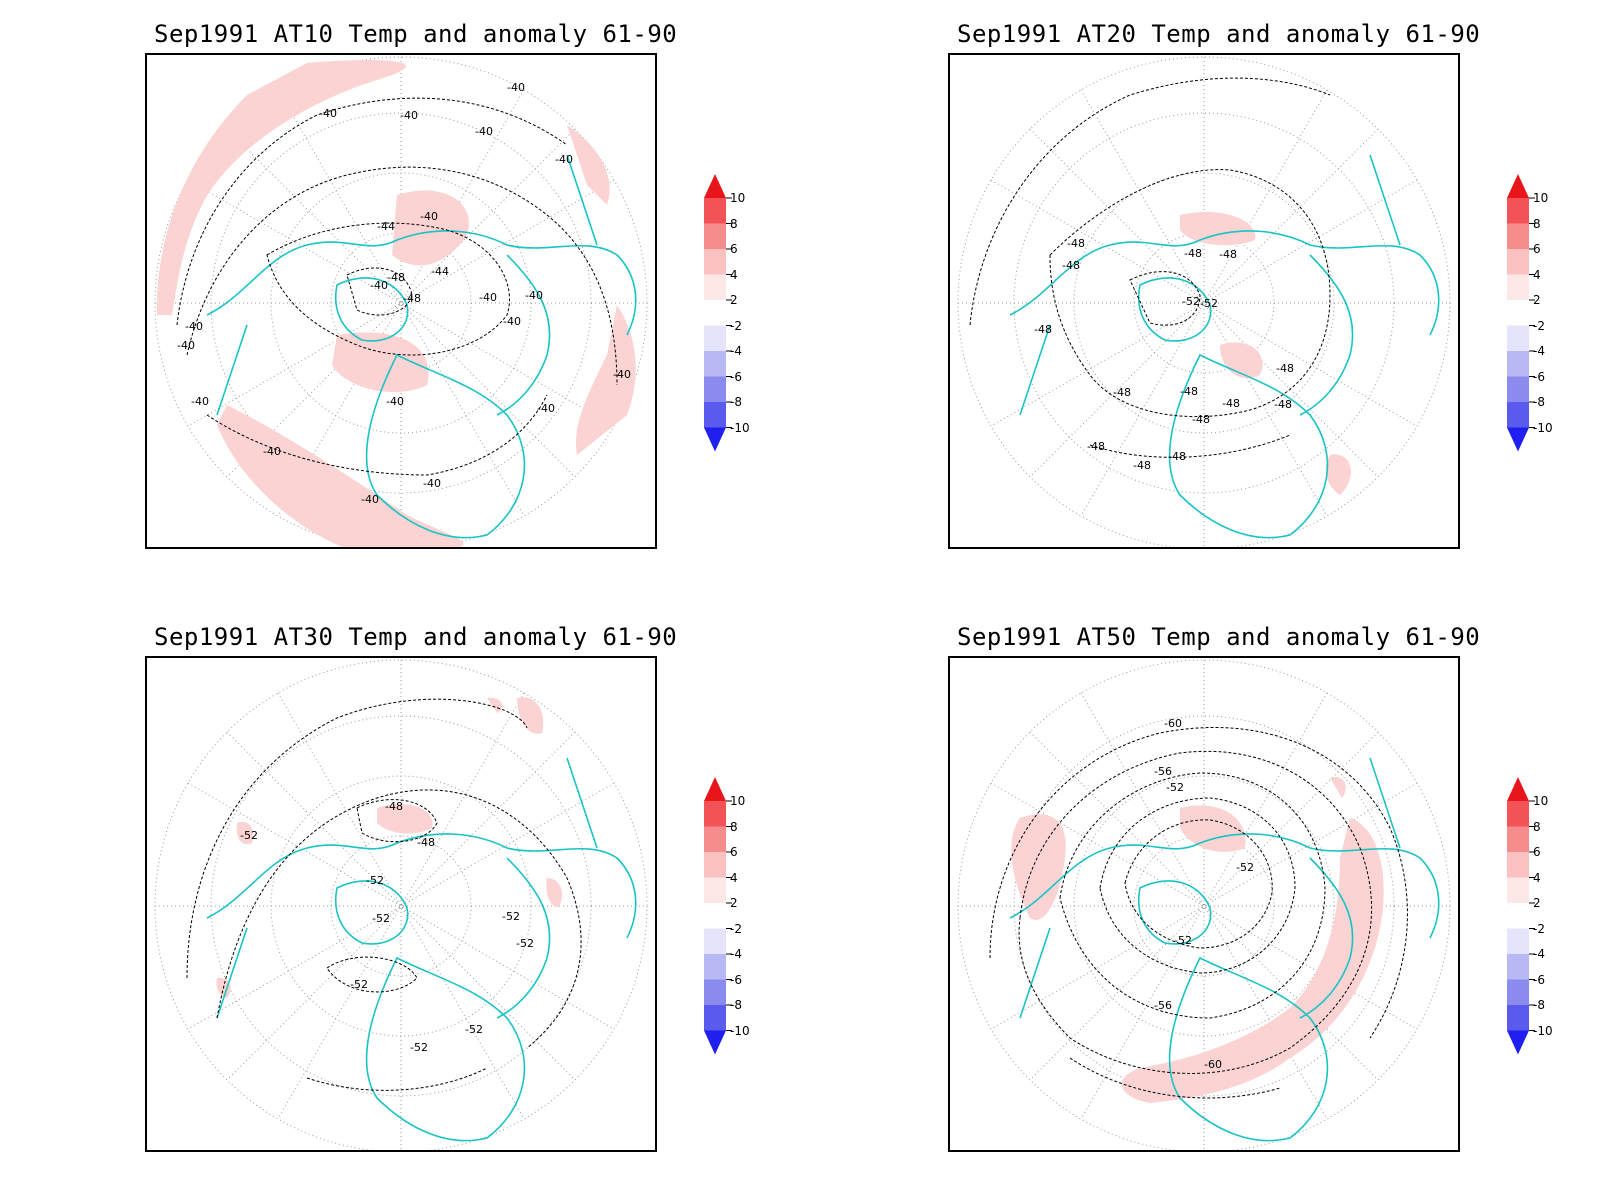 The image size is (1600, 1200). What do you see at coordinates (387, 927) in the screenshot?
I see `contour-labels: -48 -52 -48 -52 -52 -52 -52 -52 -52 -52` at bounding box center [387, 927].